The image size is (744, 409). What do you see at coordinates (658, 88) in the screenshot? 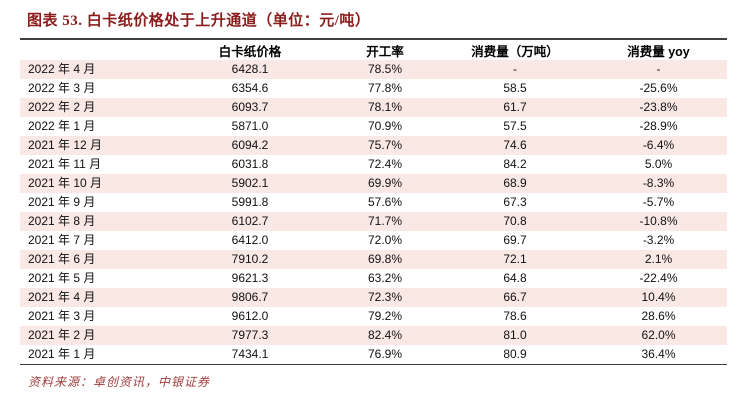
I see `row-value: -25.6%` at bounding box center [658, 88].